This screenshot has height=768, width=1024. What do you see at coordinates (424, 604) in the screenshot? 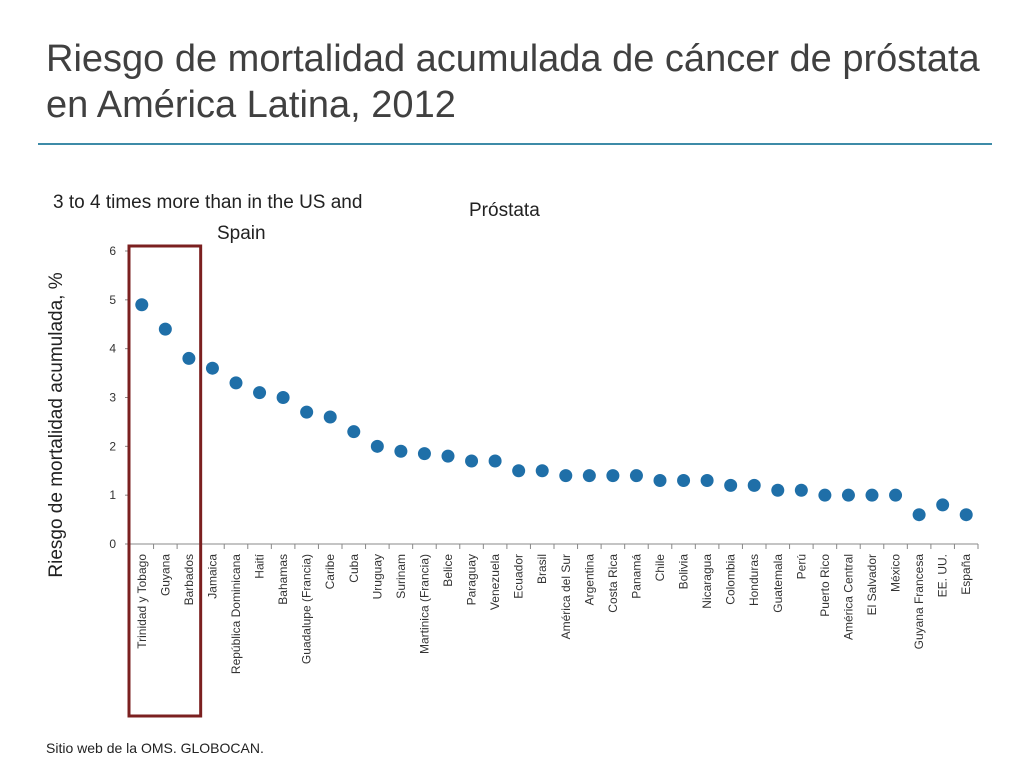
I see `x-tick-label: Martinica (Francia)` at bounding box center [424, 604].